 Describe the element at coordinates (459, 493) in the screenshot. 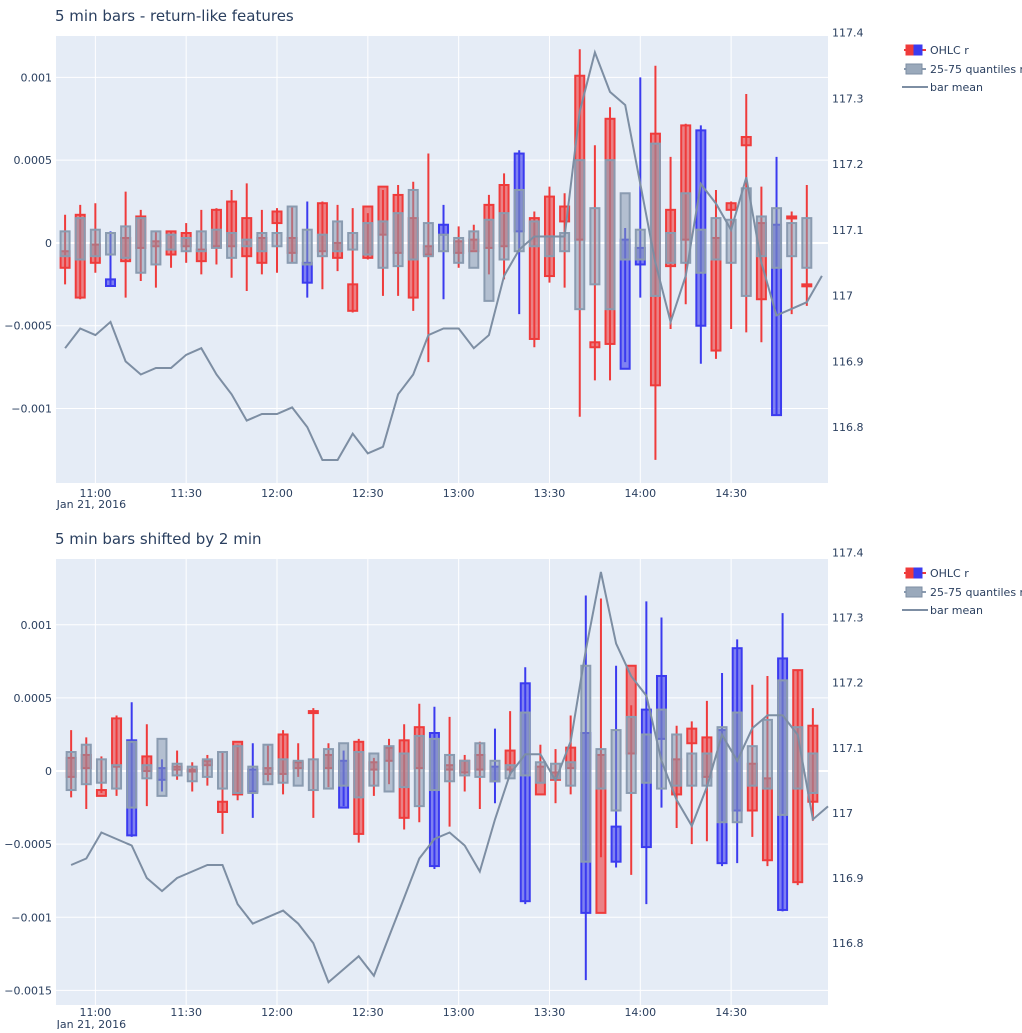

I see `x-tick-label: 13:00` at that location.